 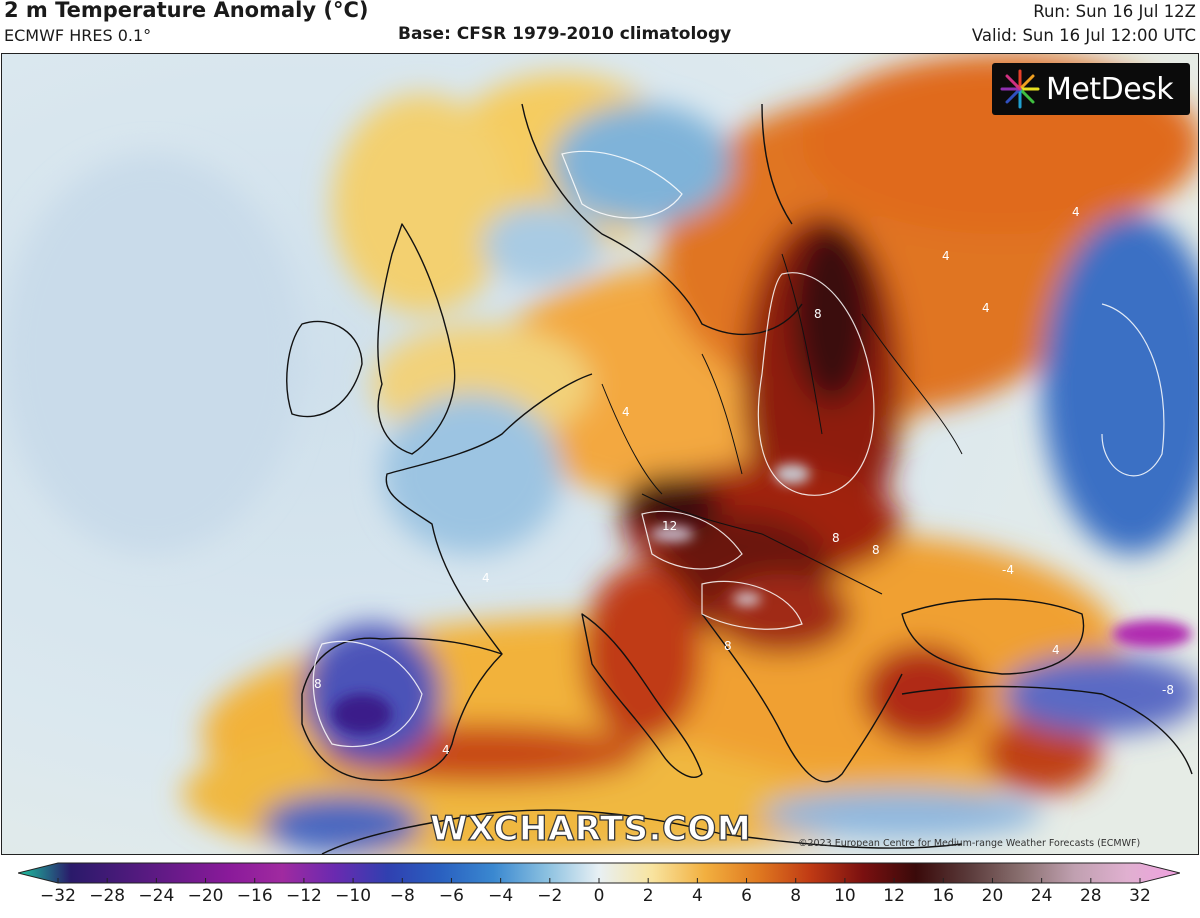 What do you see at coordinates (156, 896) in the screenshot?
I see `colorbar-tick-label: −24` at bounding box center [156, 896].